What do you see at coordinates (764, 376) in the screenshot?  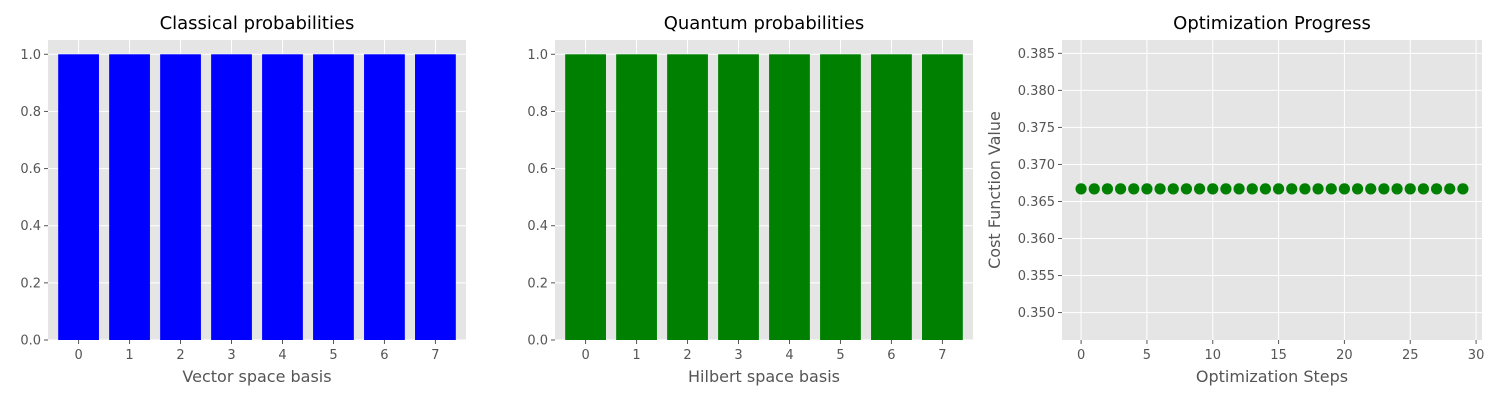 I see `x-axis-label: Hilbert space basis` at bounding box center [764, 376].